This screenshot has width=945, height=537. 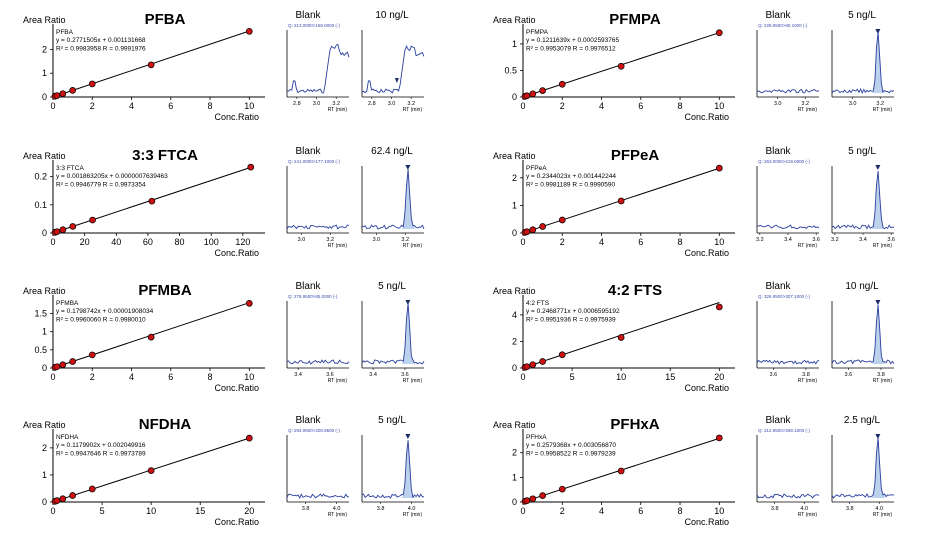 I want to click on compound-title: PFMBA, so click(x=164, y=290).